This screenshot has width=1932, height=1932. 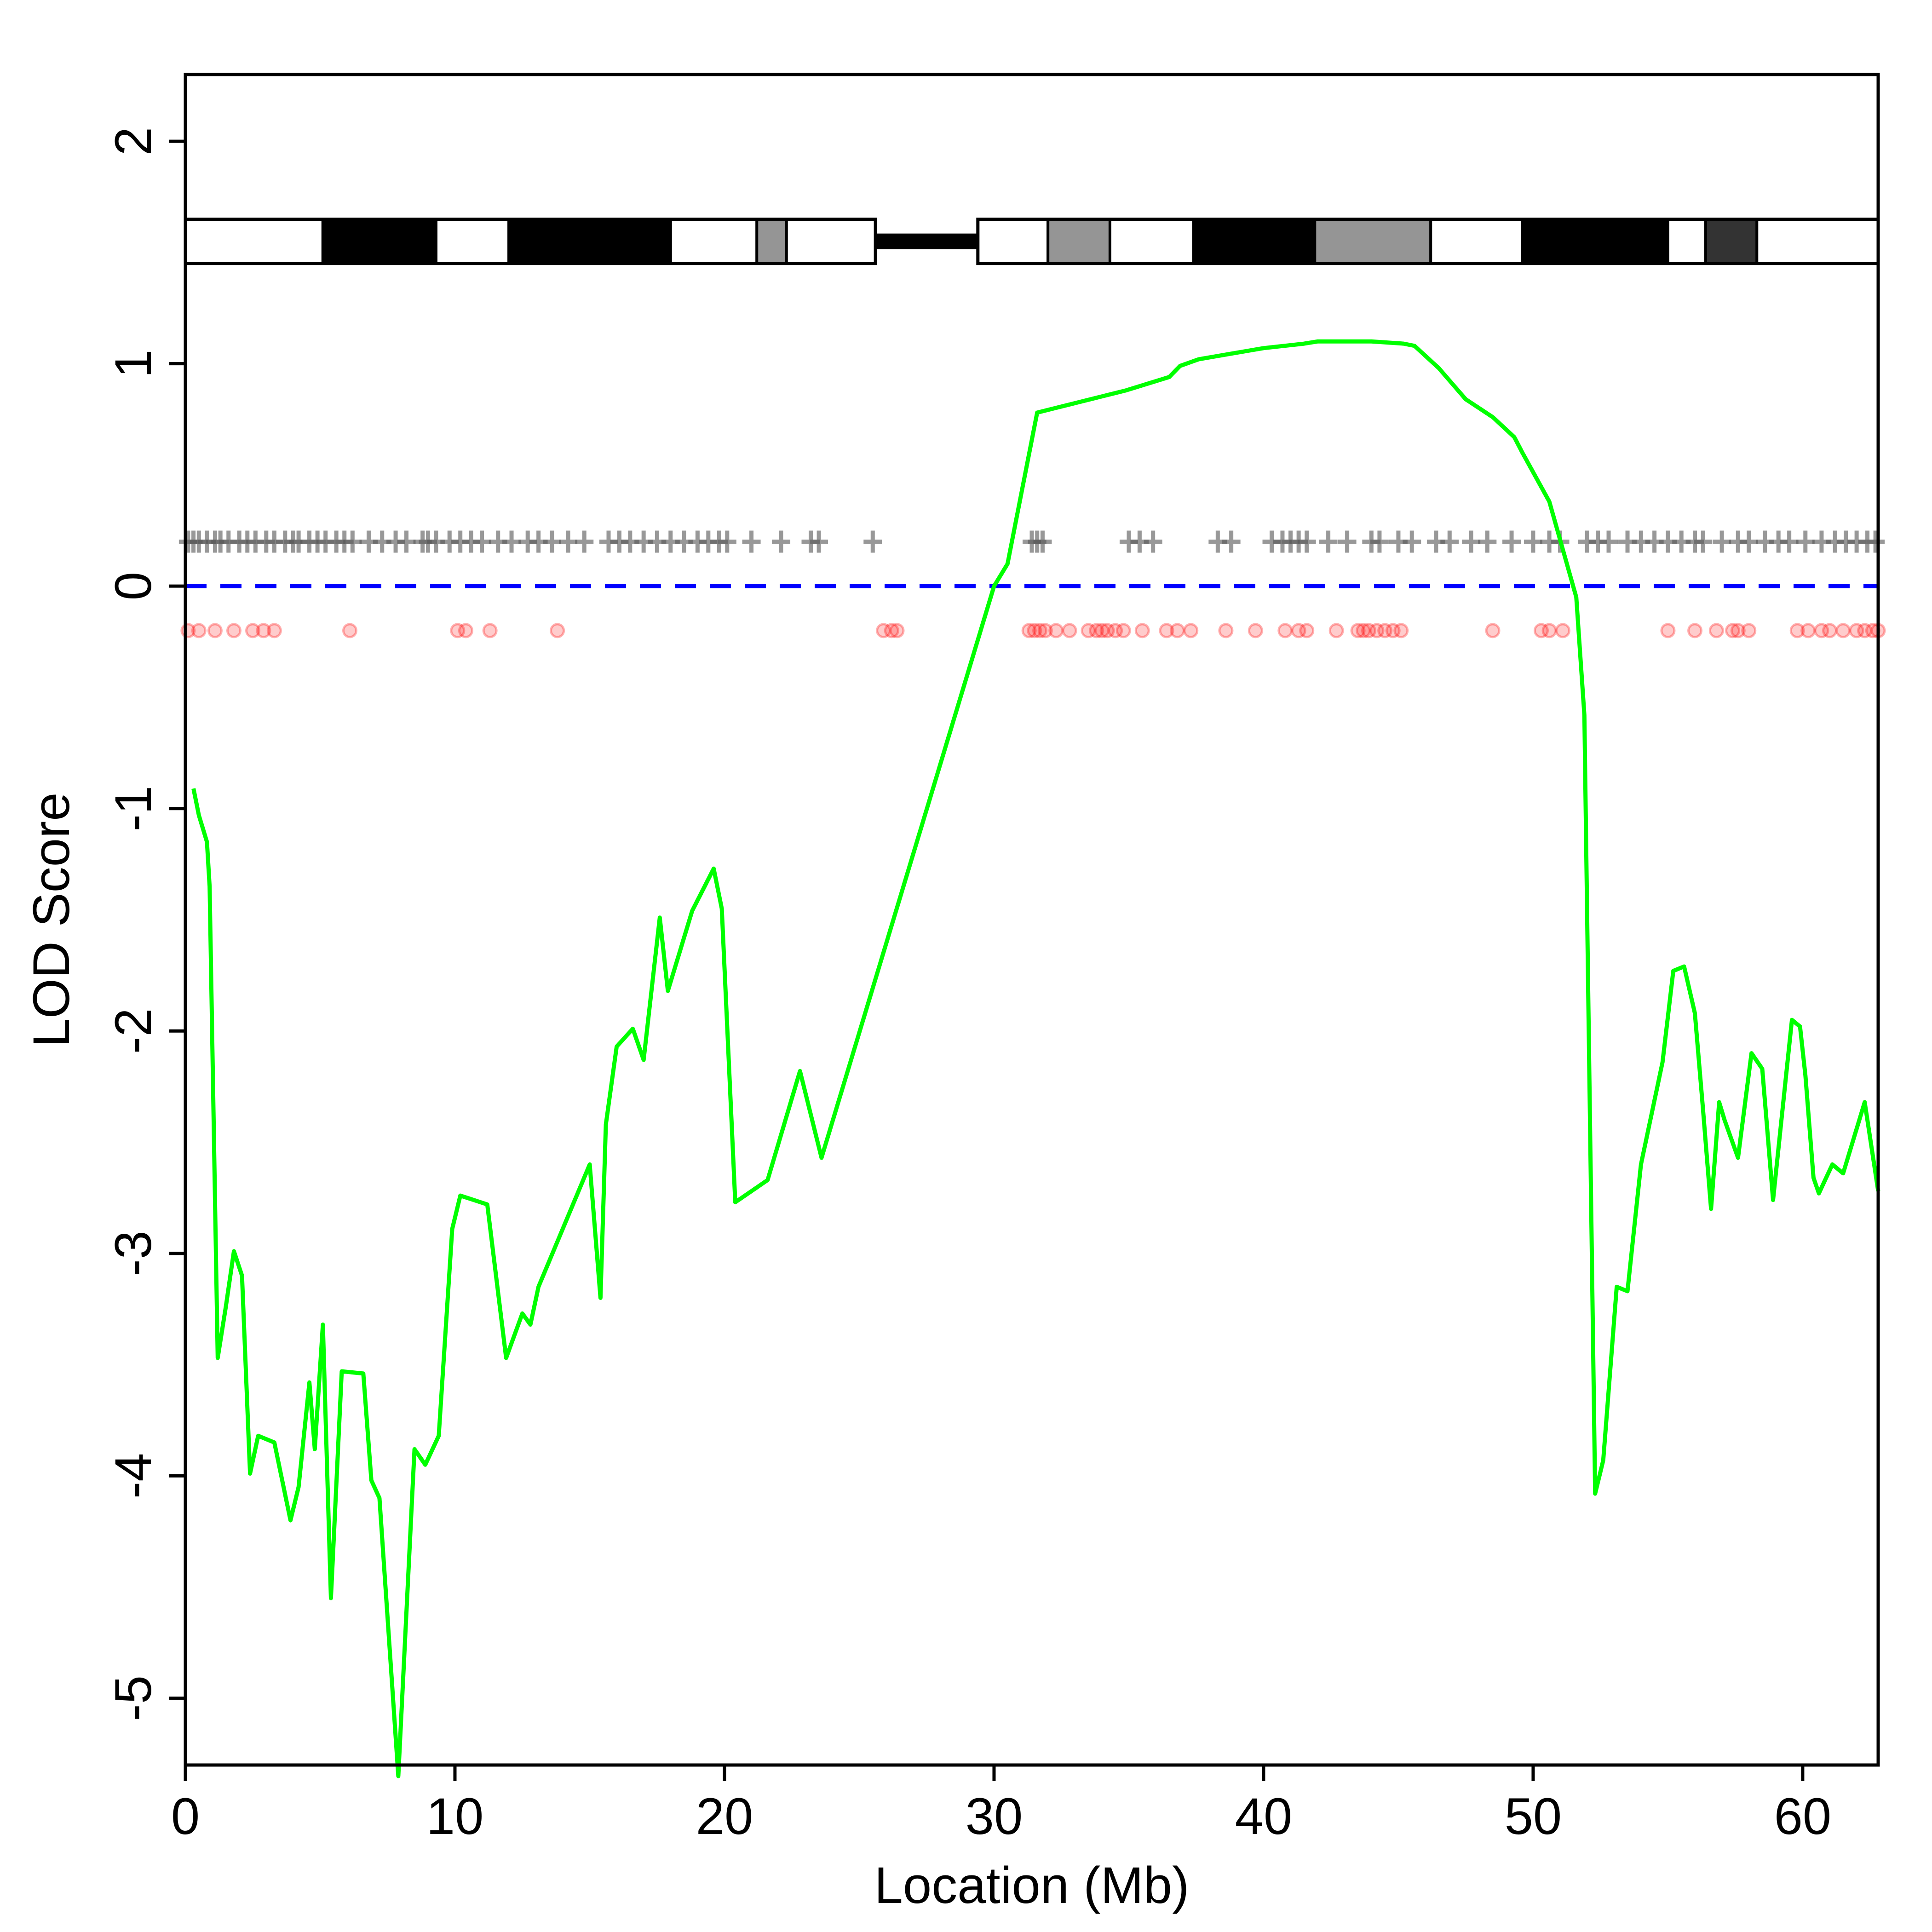 I want to click on y-tick-label: -2, so click(x=133, y=1031).